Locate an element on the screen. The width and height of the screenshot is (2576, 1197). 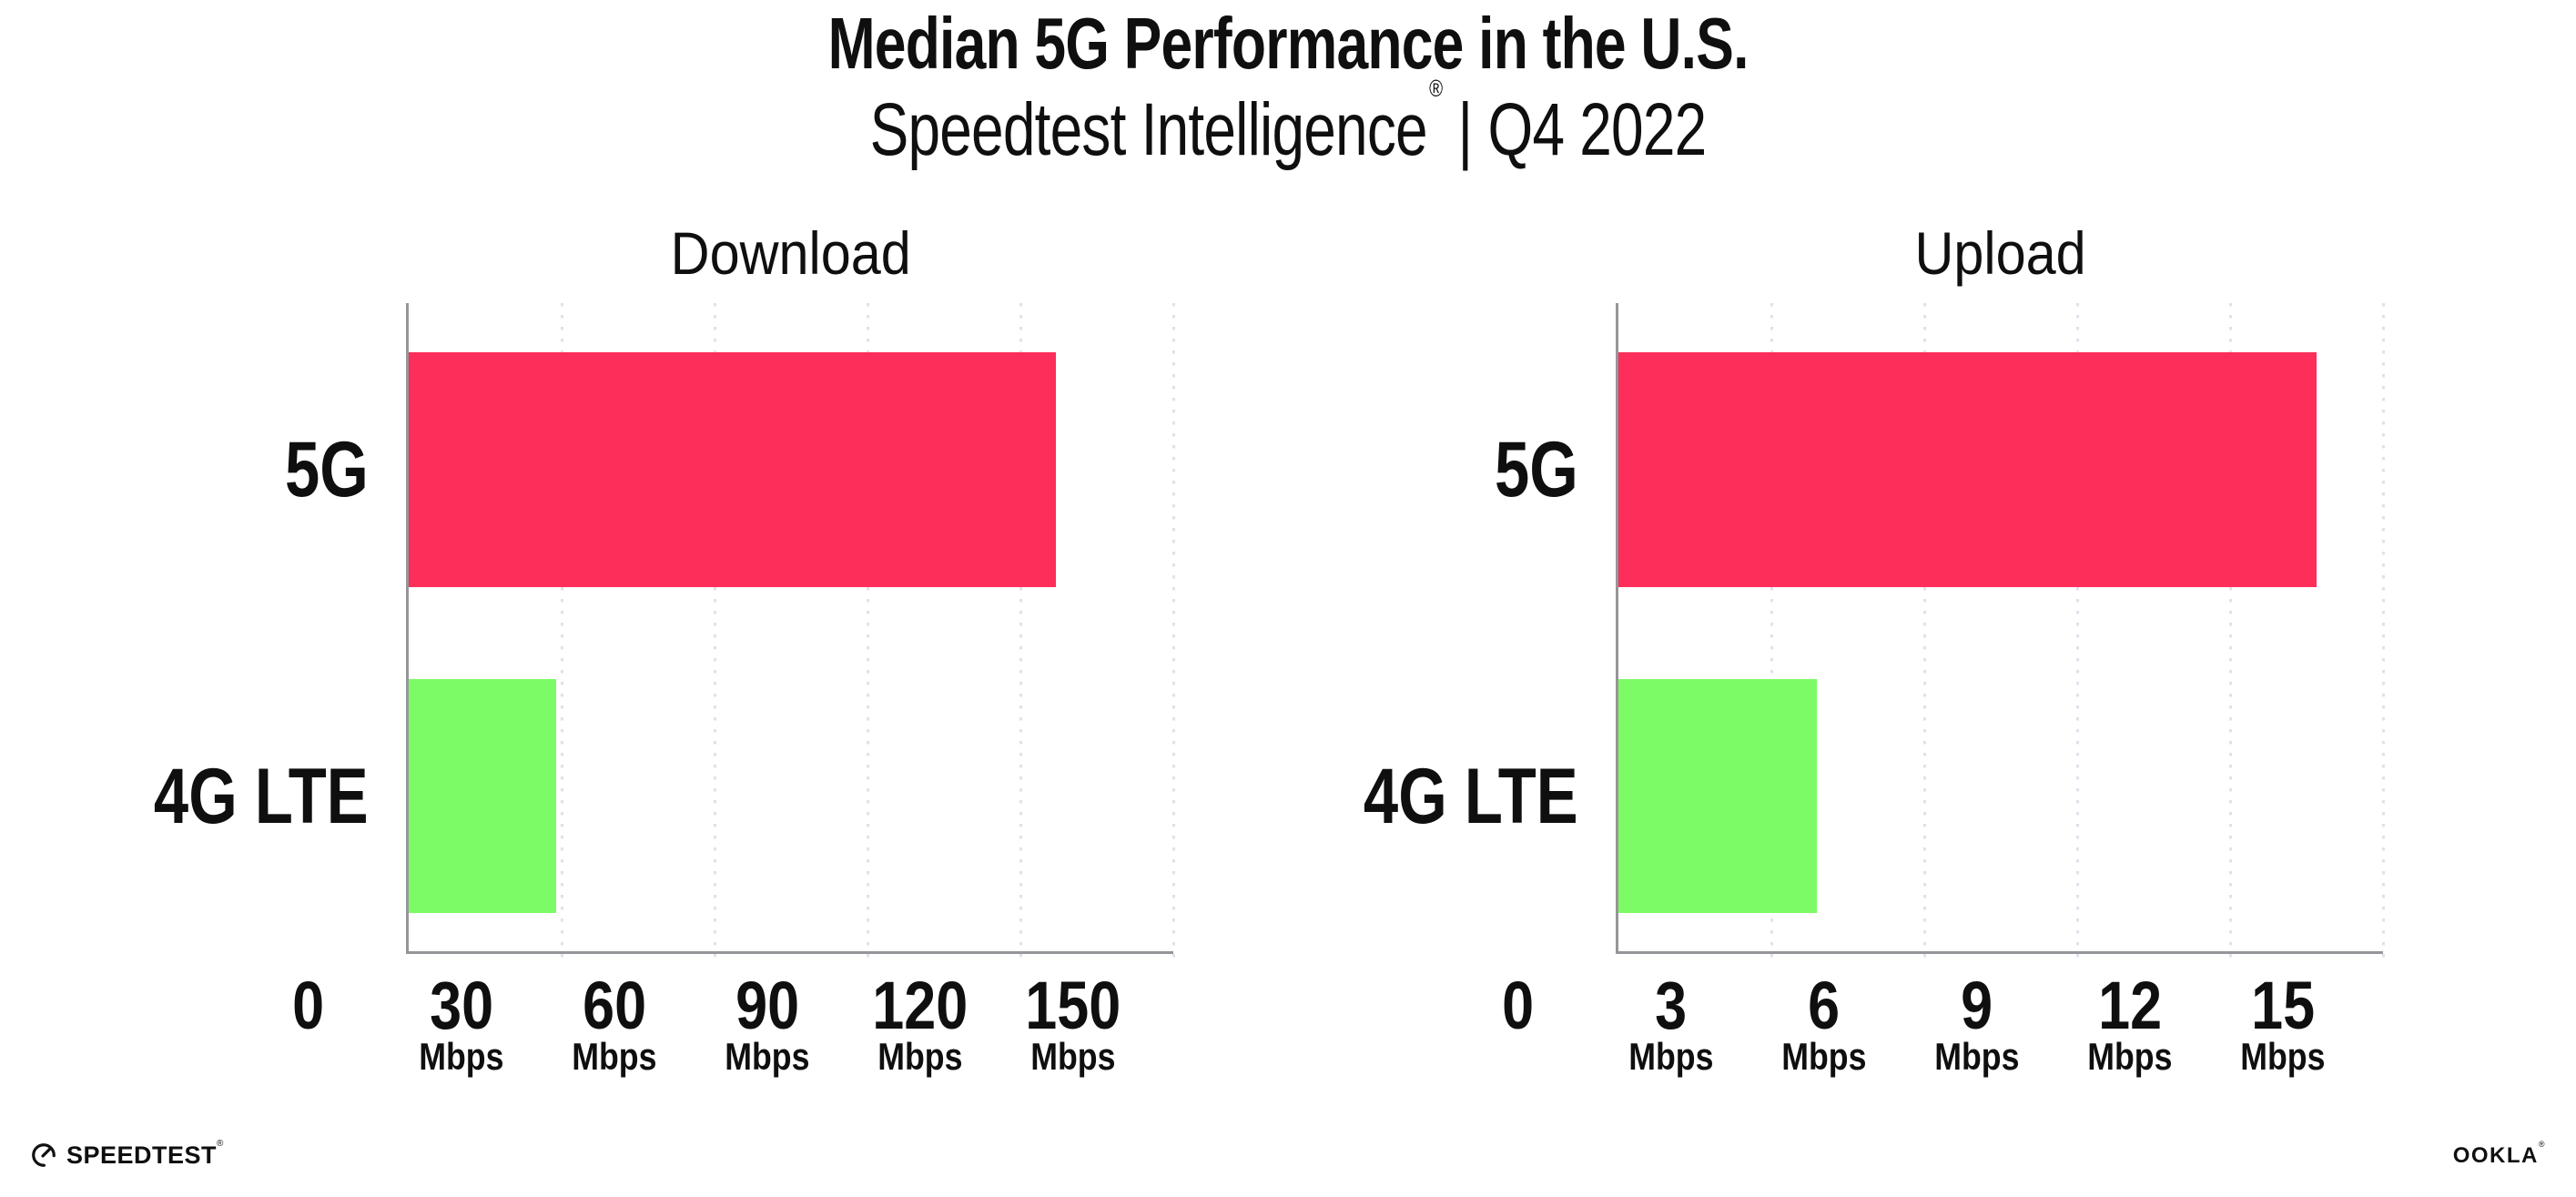
speedtest-logo: SPEEDTEST® is located at coordinates (127, 1153).